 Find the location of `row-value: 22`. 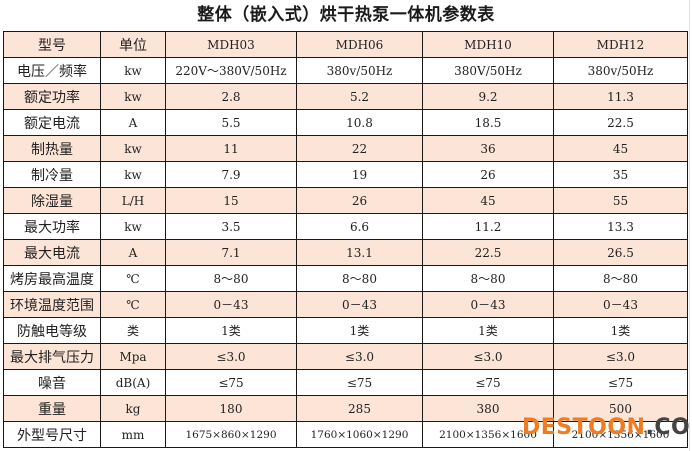

row-value: 22 is located at coordinates (359, 148).